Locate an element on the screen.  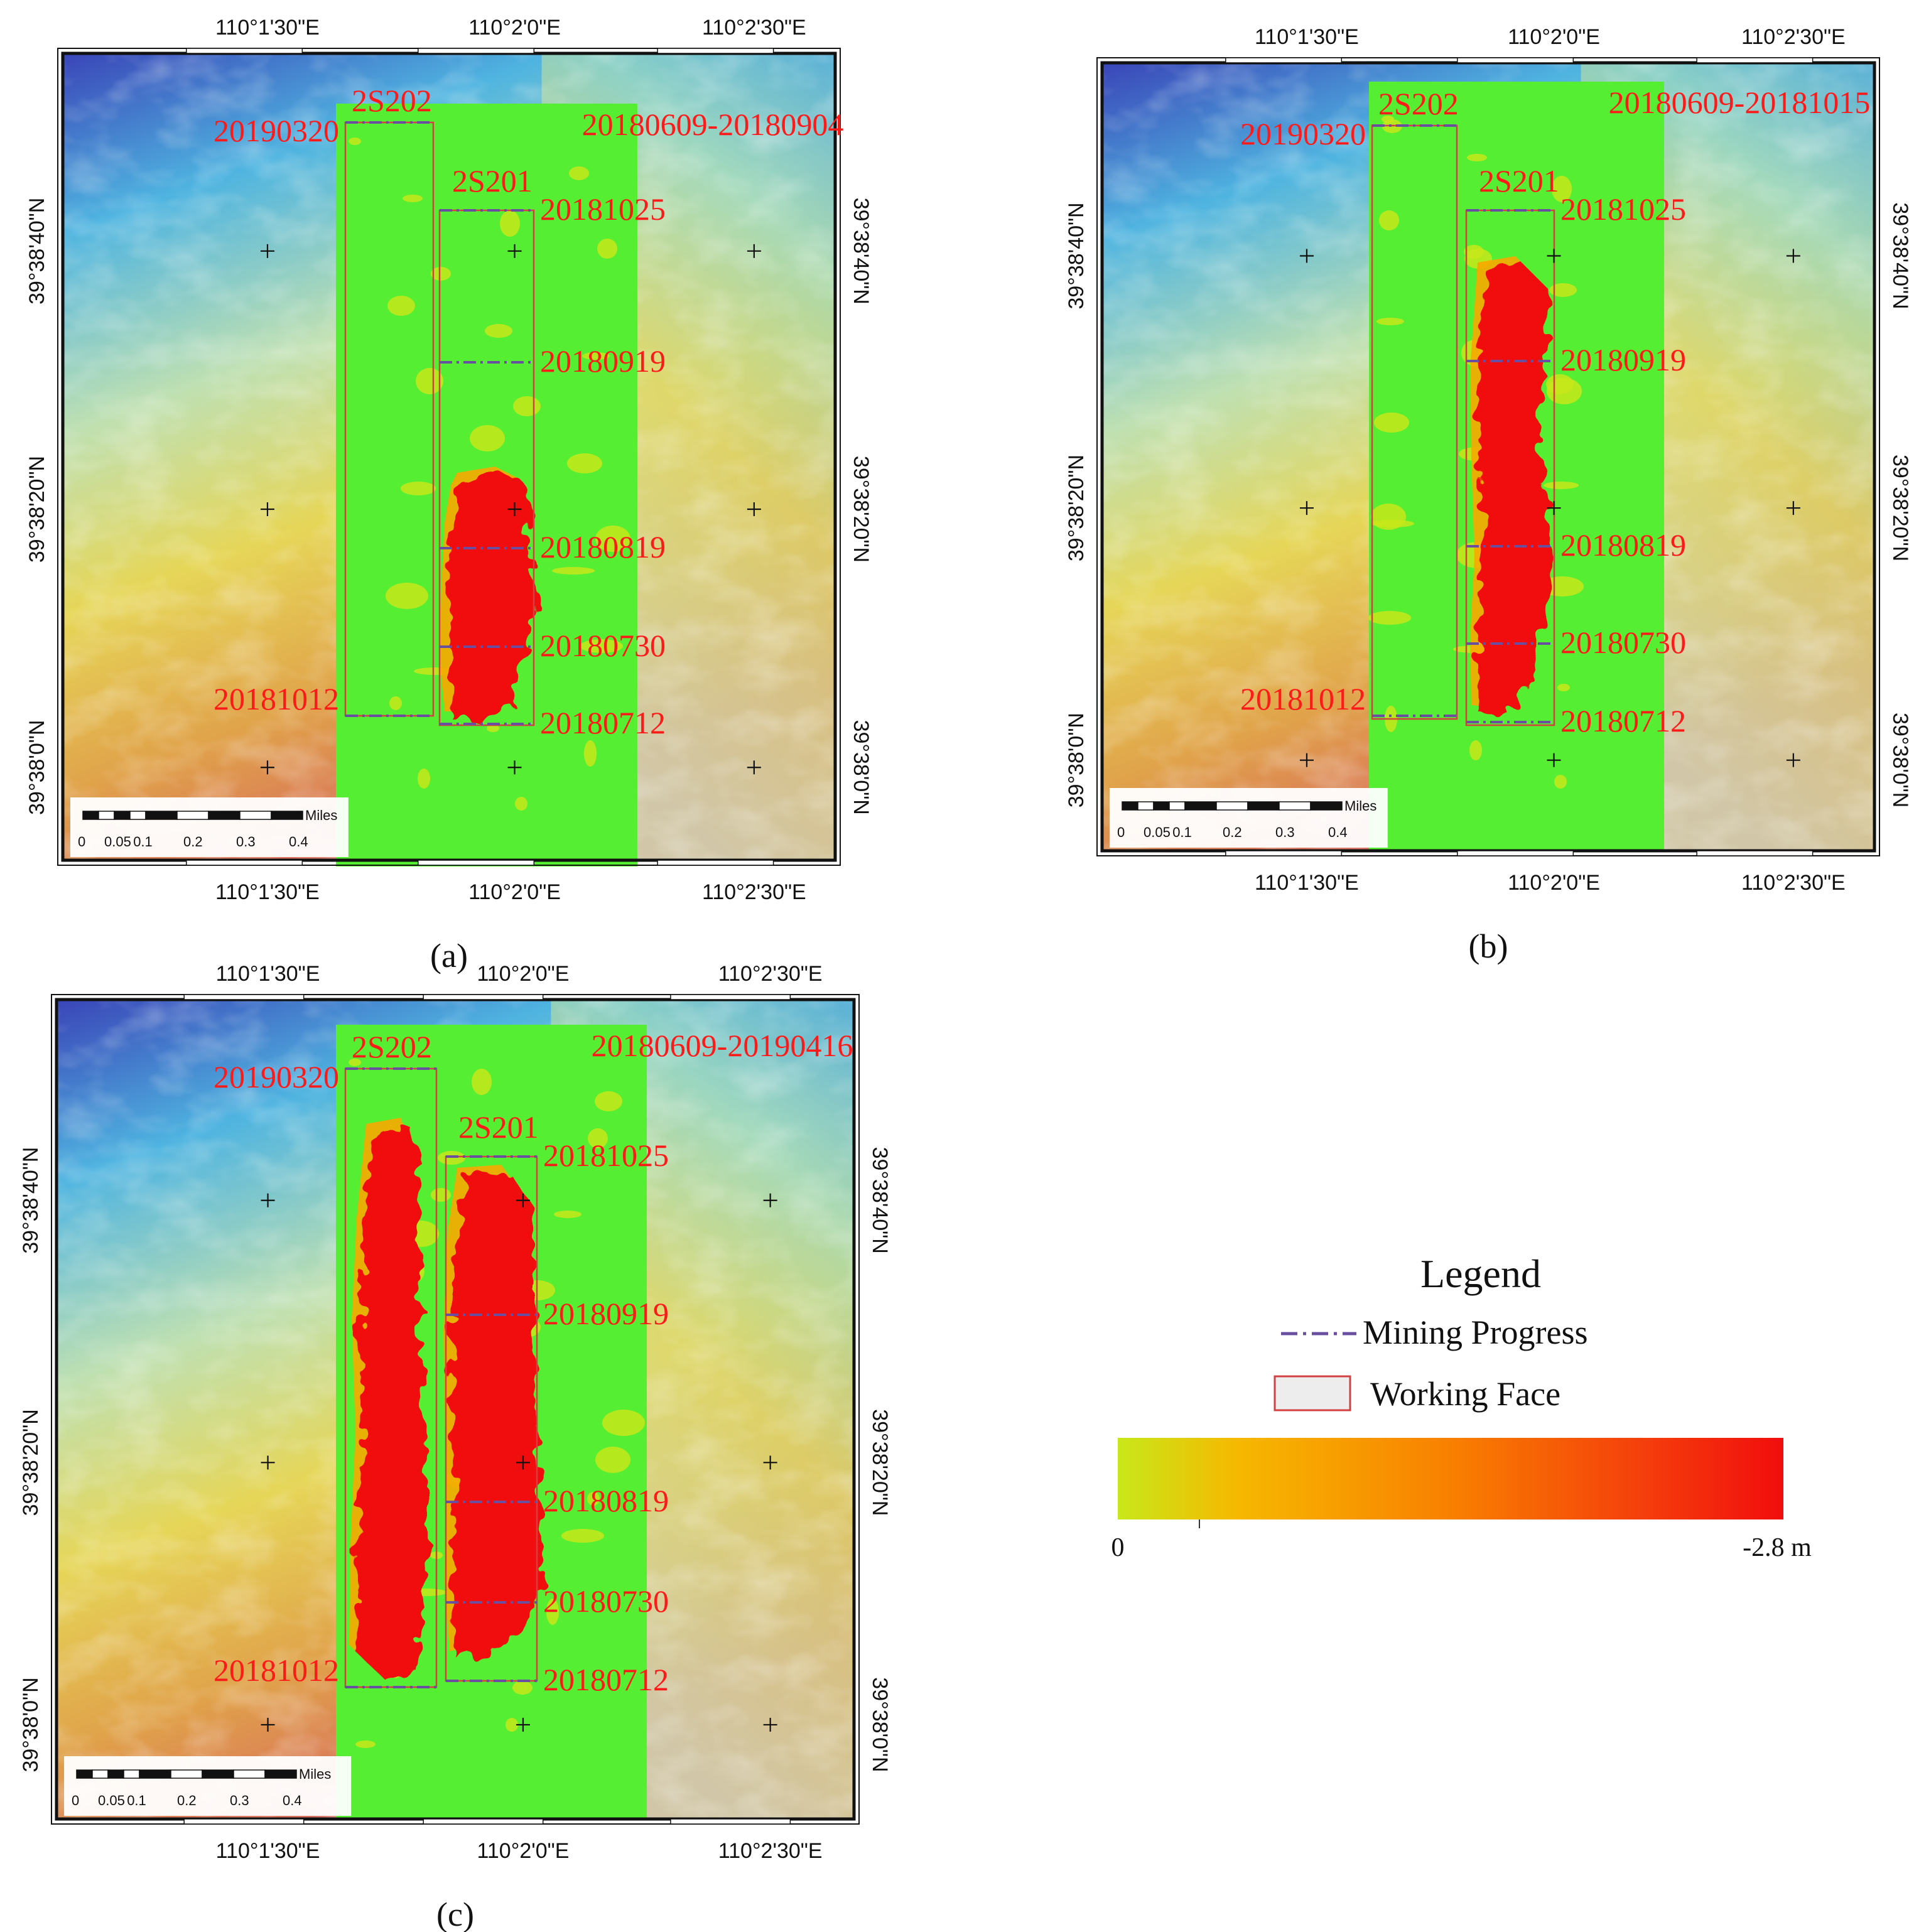
colorbar-max-label: -2.8 m is located at coordinates (1777, 1548).